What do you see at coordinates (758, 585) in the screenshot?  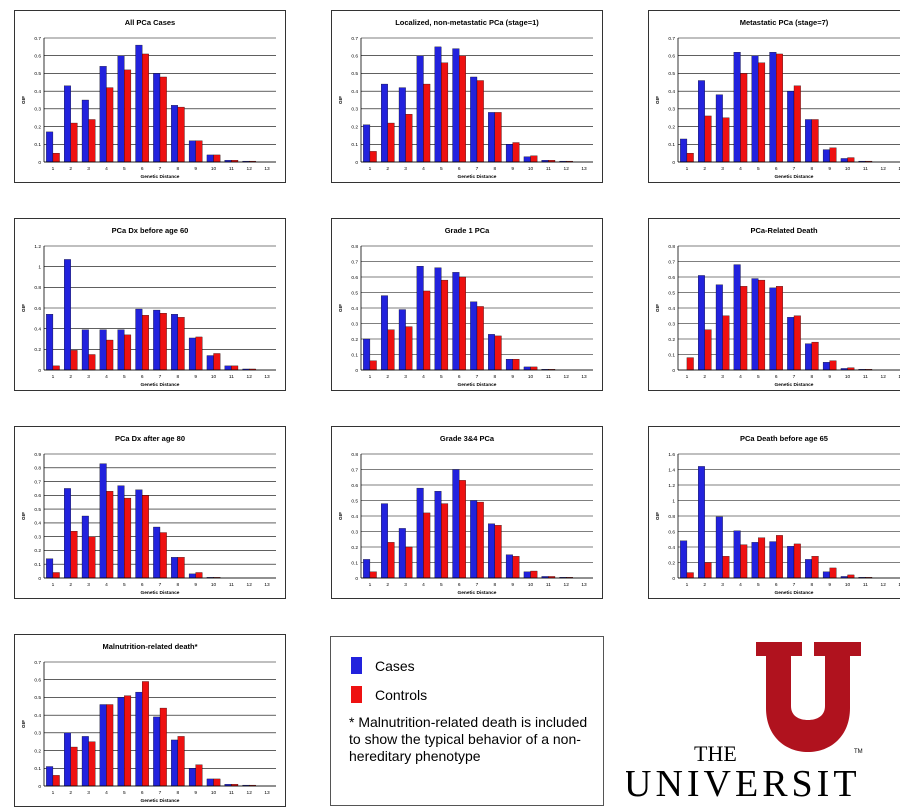 I see `x-tick-label: 5` at bounding box center [758, 585].